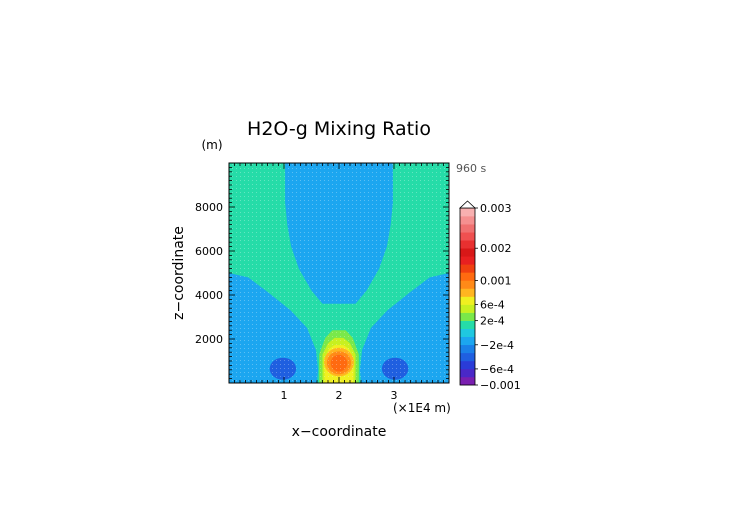 This screenshot has width=752, height=532. I want to click on x-unit-label: (×1E4 m), so click(422, 408).